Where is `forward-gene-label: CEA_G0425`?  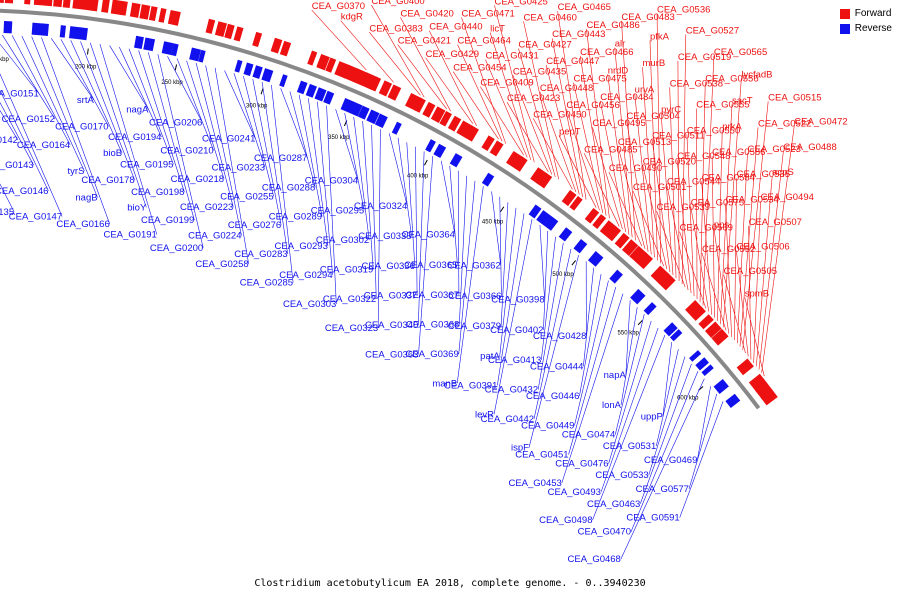
forward-gene-label: CEA_G0425 is located at coordinates (520, 3).